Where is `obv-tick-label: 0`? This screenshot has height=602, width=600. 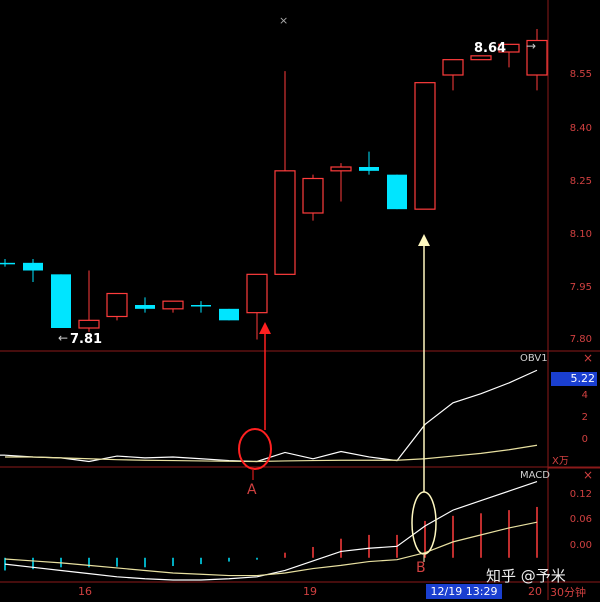 obv-tick-label: 0 is located at coordinates (584, 439).